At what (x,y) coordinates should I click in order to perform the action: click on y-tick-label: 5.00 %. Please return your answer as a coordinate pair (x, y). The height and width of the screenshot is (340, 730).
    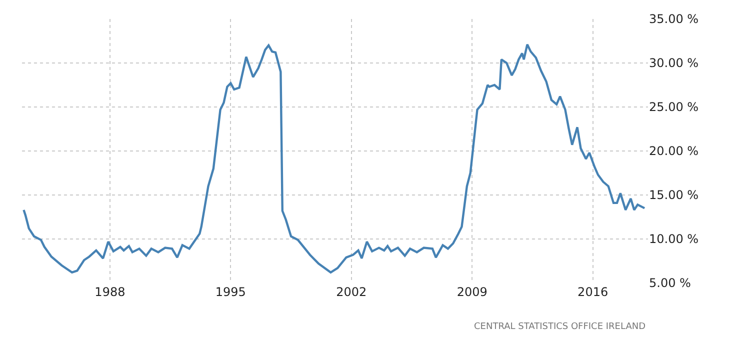
    Looking at the image, I should click on (670, 283).